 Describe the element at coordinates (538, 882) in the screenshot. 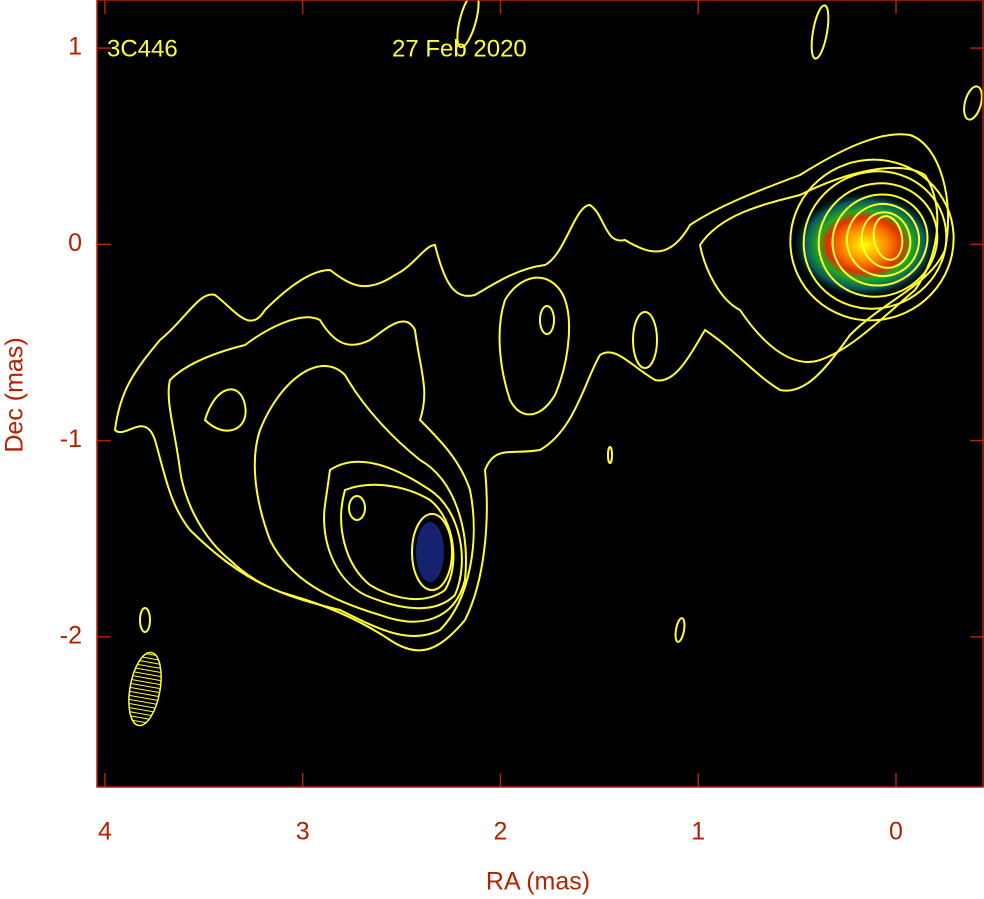

I see `x-axis-label: RA (mas)` at that location.